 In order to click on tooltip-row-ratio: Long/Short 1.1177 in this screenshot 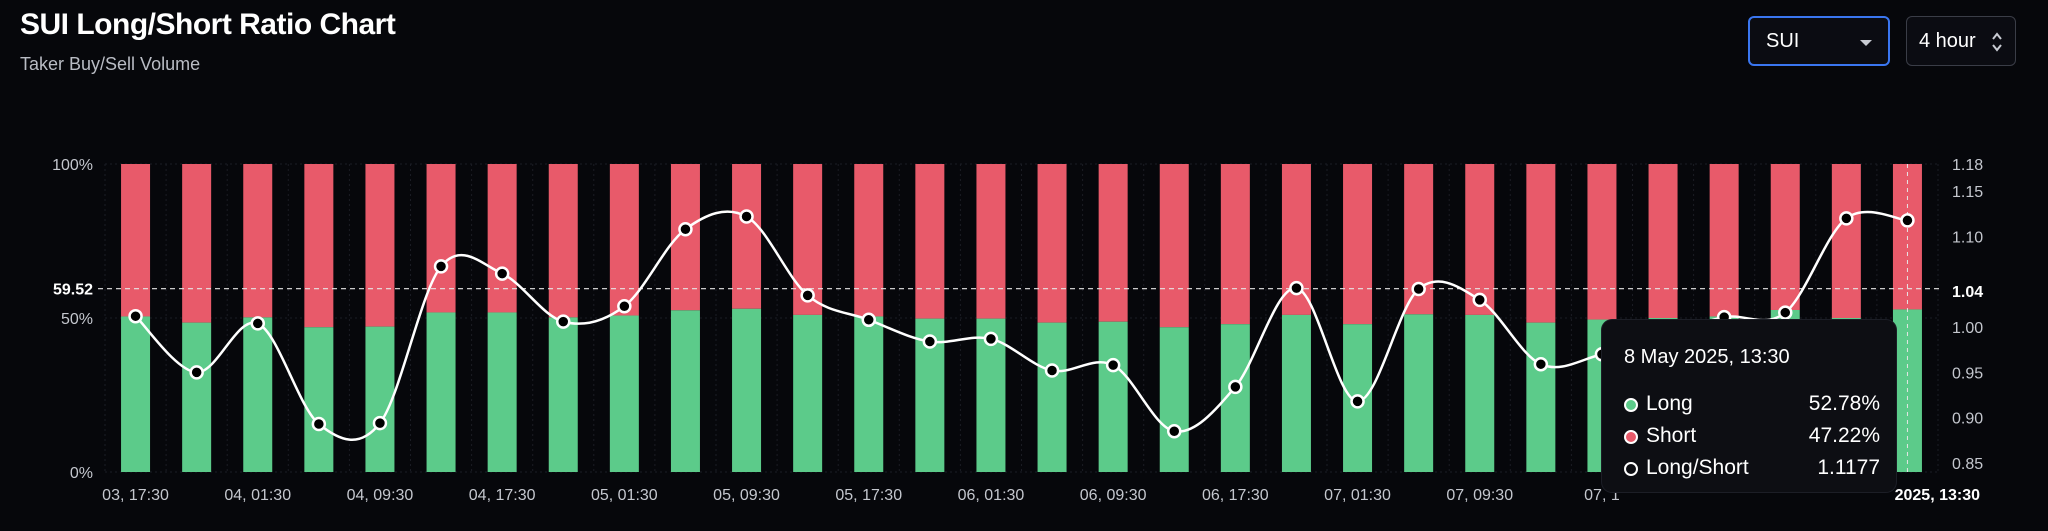, I will do `click(1752, 469)`.